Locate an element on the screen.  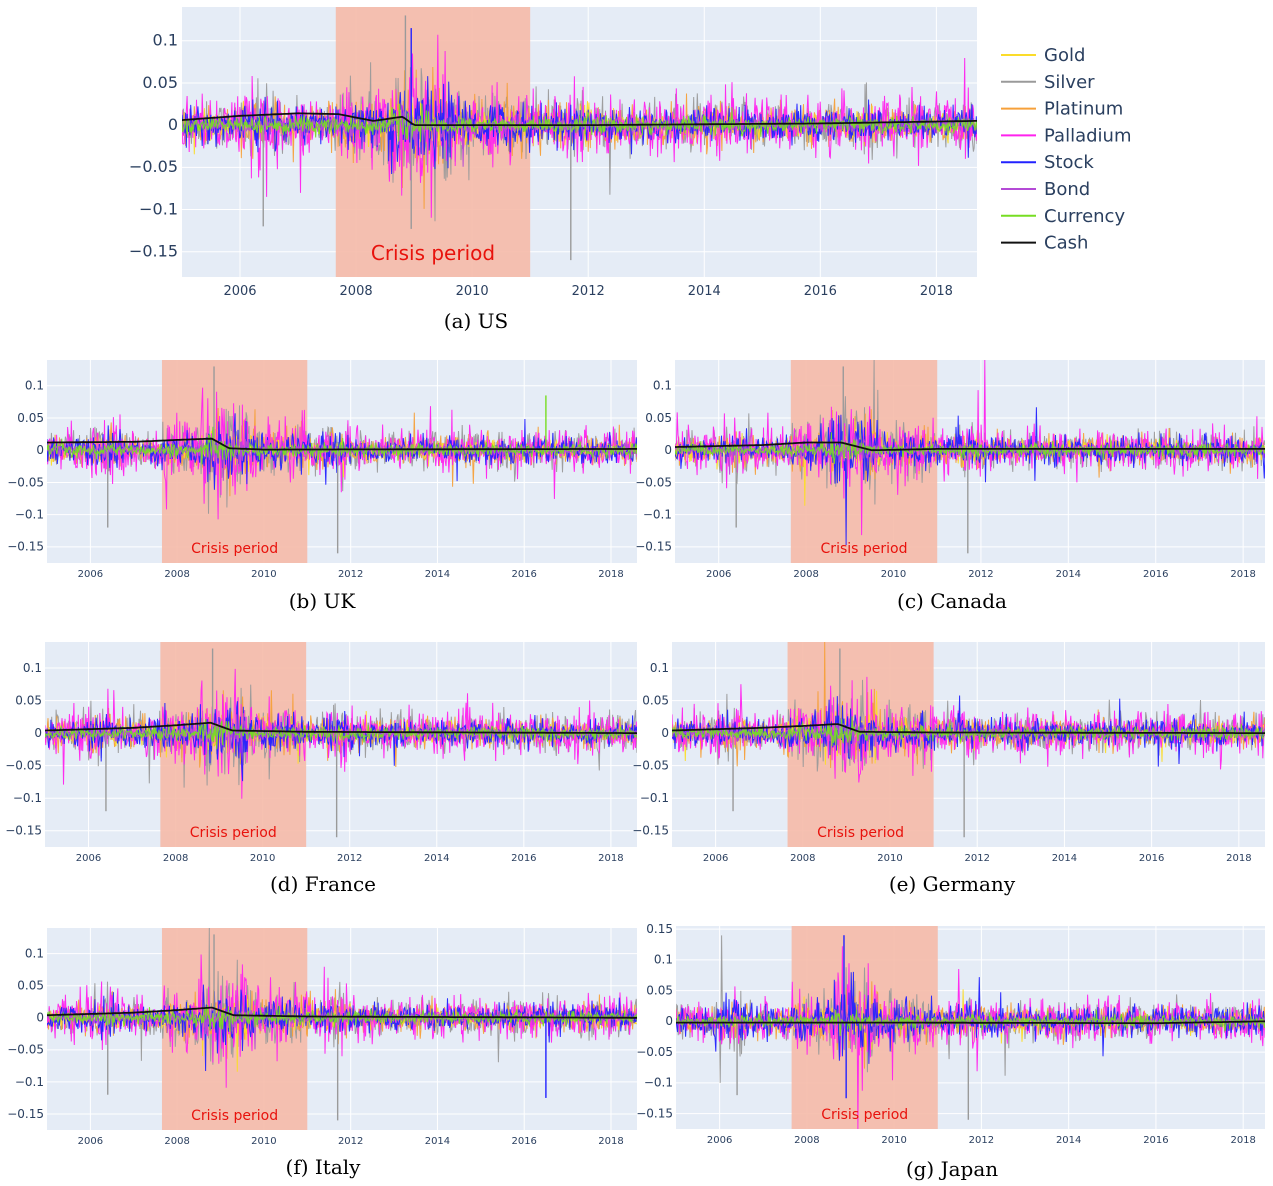
legend-label: Platinum is located at coordinates (1083, 109).